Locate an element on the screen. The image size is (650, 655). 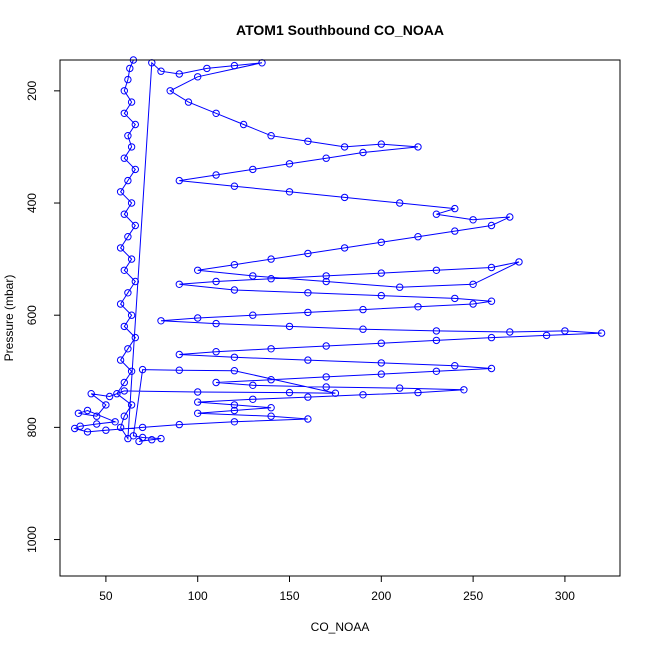
x-axis: 50 100 150 200 250 300 is located at coordinates (337, 589).